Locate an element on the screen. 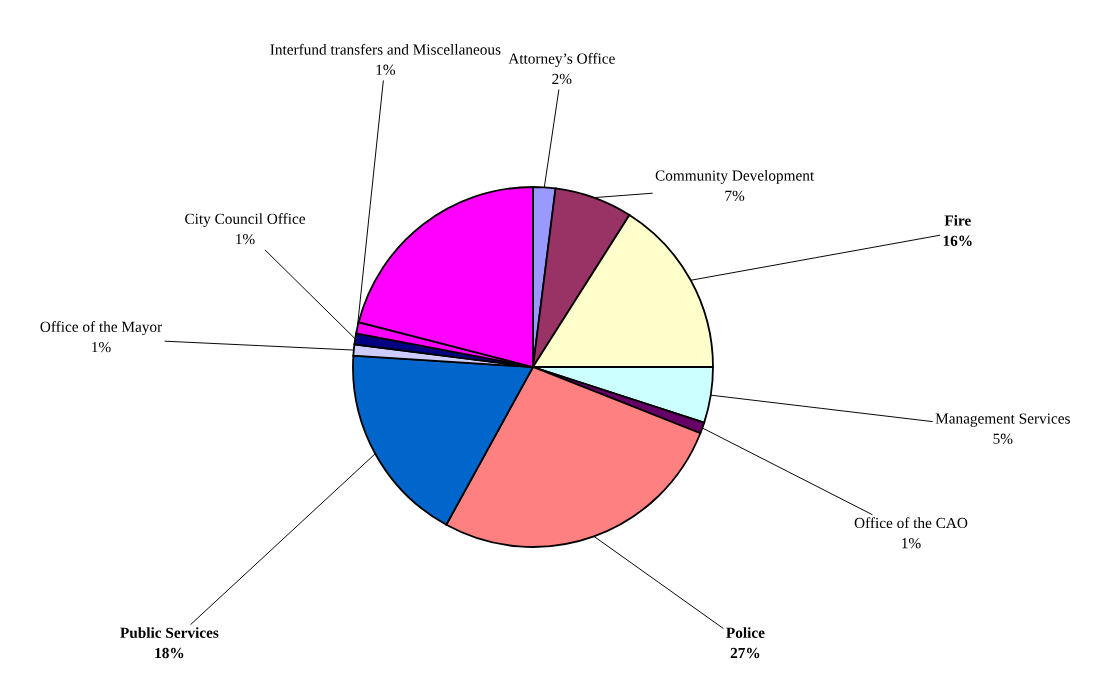 This screenshot has height=675, width=1119. data-label: 18% is located at coordinates (169, 653).